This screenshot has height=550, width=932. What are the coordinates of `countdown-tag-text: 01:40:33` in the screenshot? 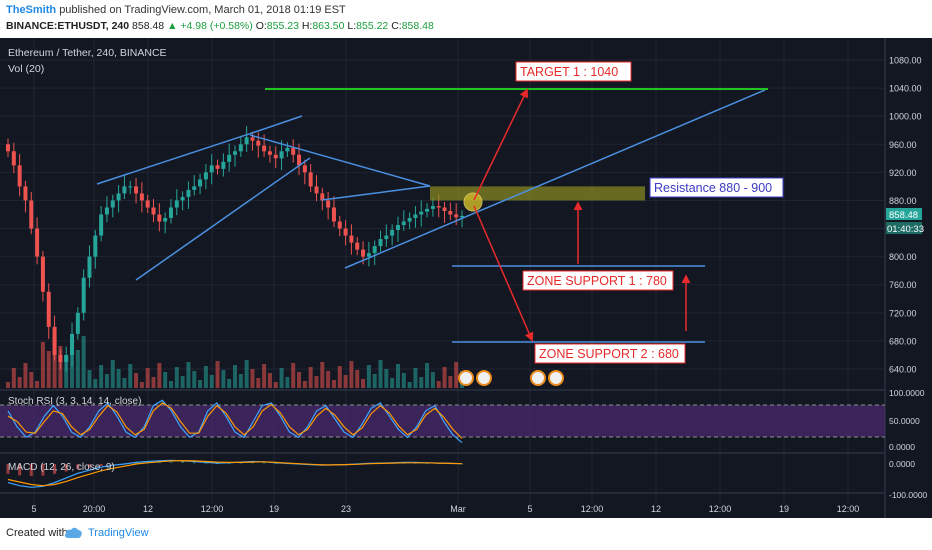 It's located at (905, 229).